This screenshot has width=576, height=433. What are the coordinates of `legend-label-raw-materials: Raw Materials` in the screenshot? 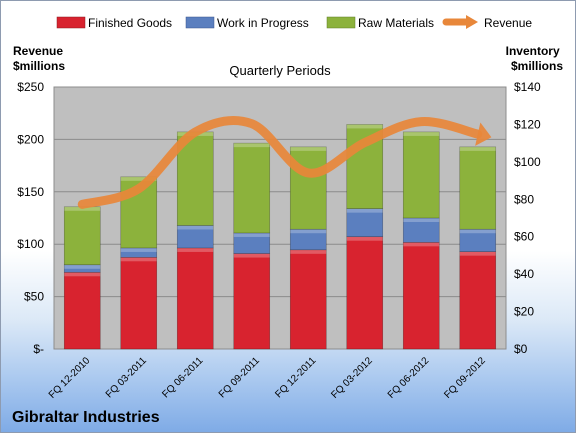 It's located at (396, 23).